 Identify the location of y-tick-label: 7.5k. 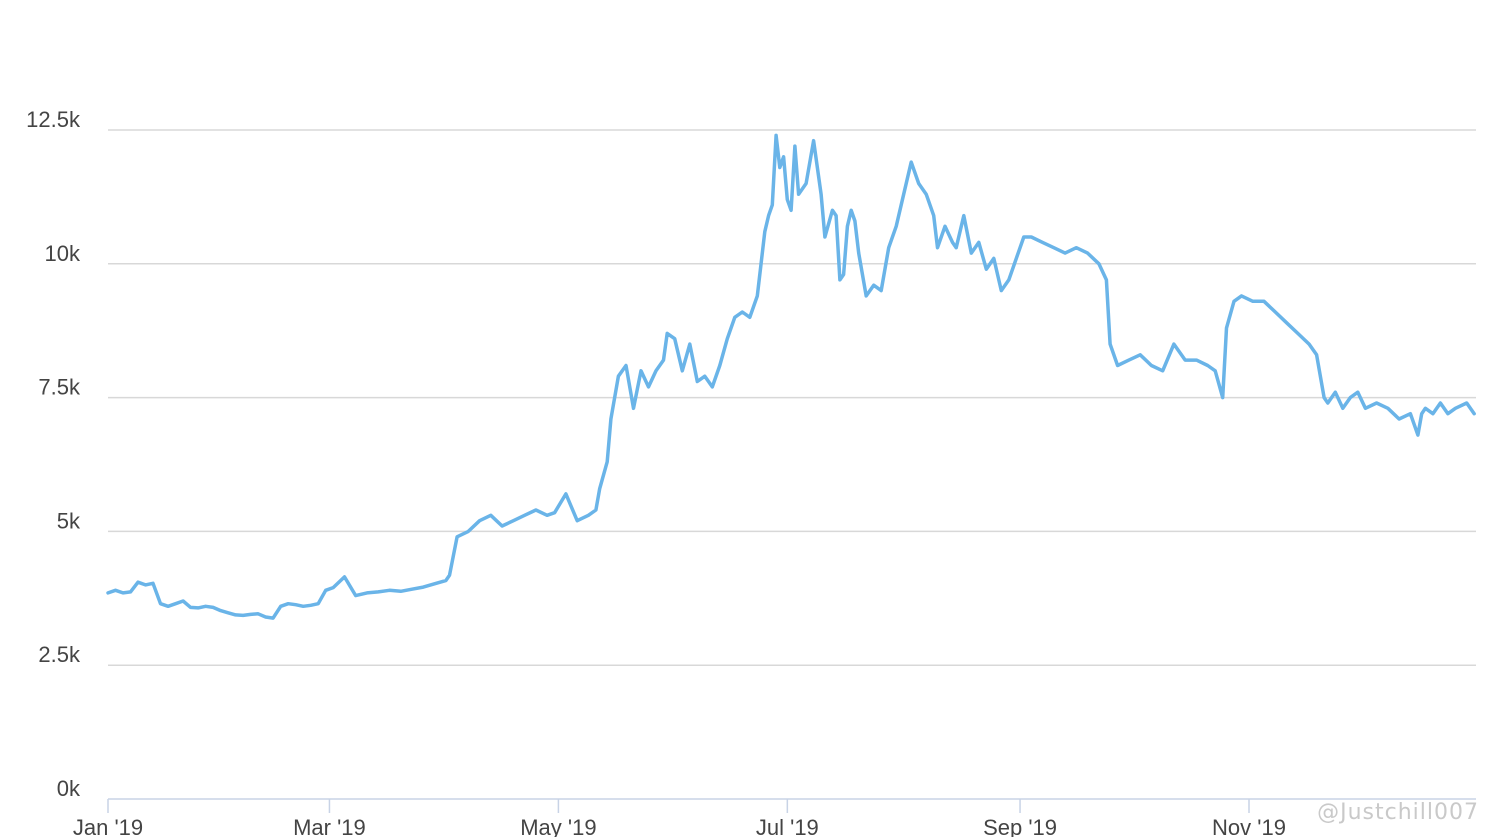
(59, 387).